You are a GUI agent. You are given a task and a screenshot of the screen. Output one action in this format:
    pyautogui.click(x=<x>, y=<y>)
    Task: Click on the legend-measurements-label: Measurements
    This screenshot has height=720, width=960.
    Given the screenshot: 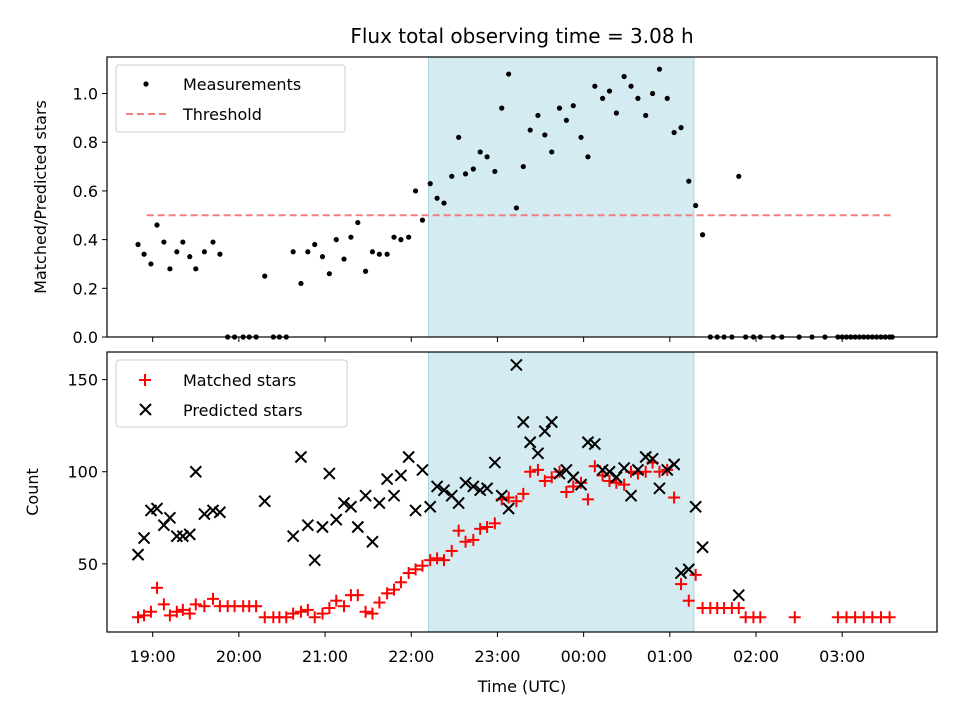 What is the action you would take?
    pyautogui.click(x=242, y=84)
    